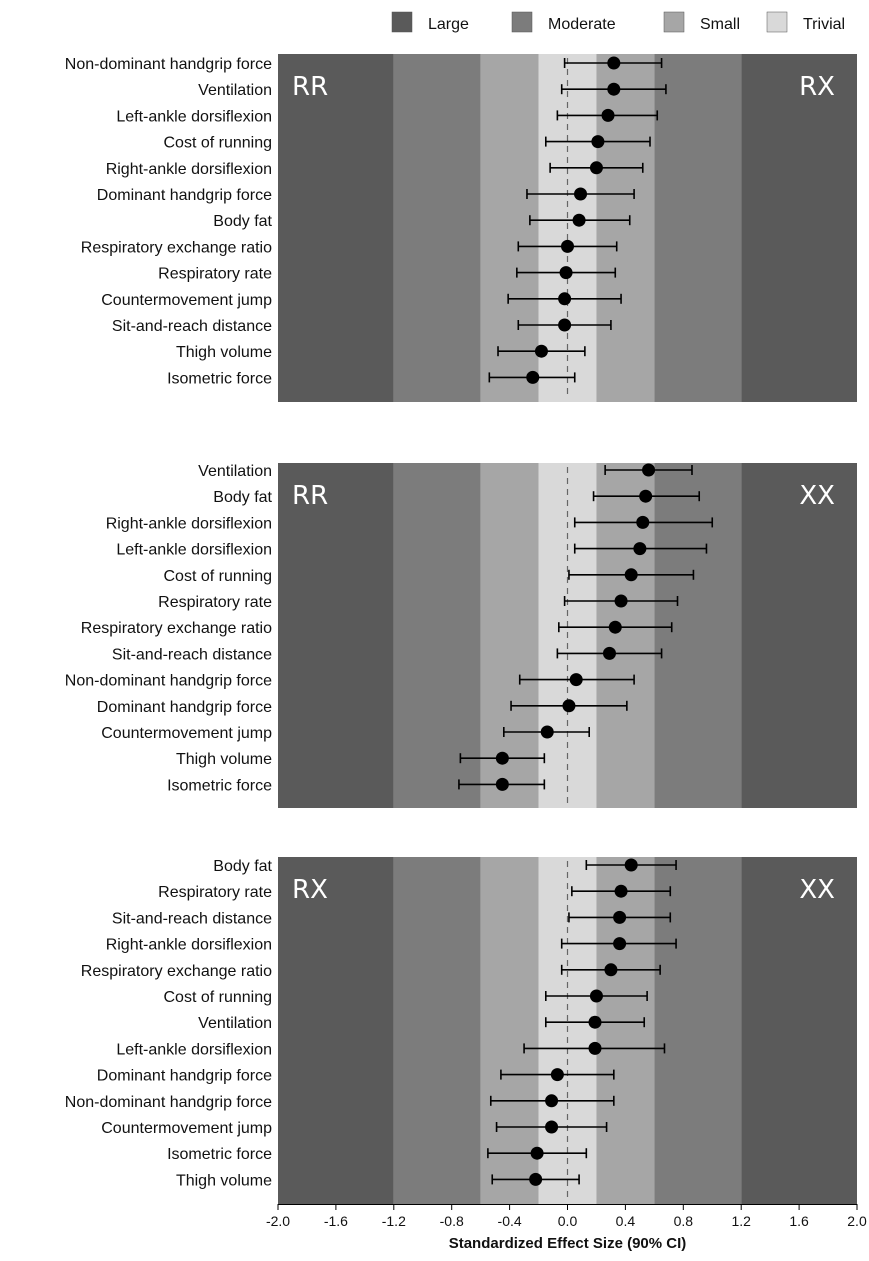 This screenshot has height=1261, width=869. I want to click on legend-swatch-large, so click(402, 22).